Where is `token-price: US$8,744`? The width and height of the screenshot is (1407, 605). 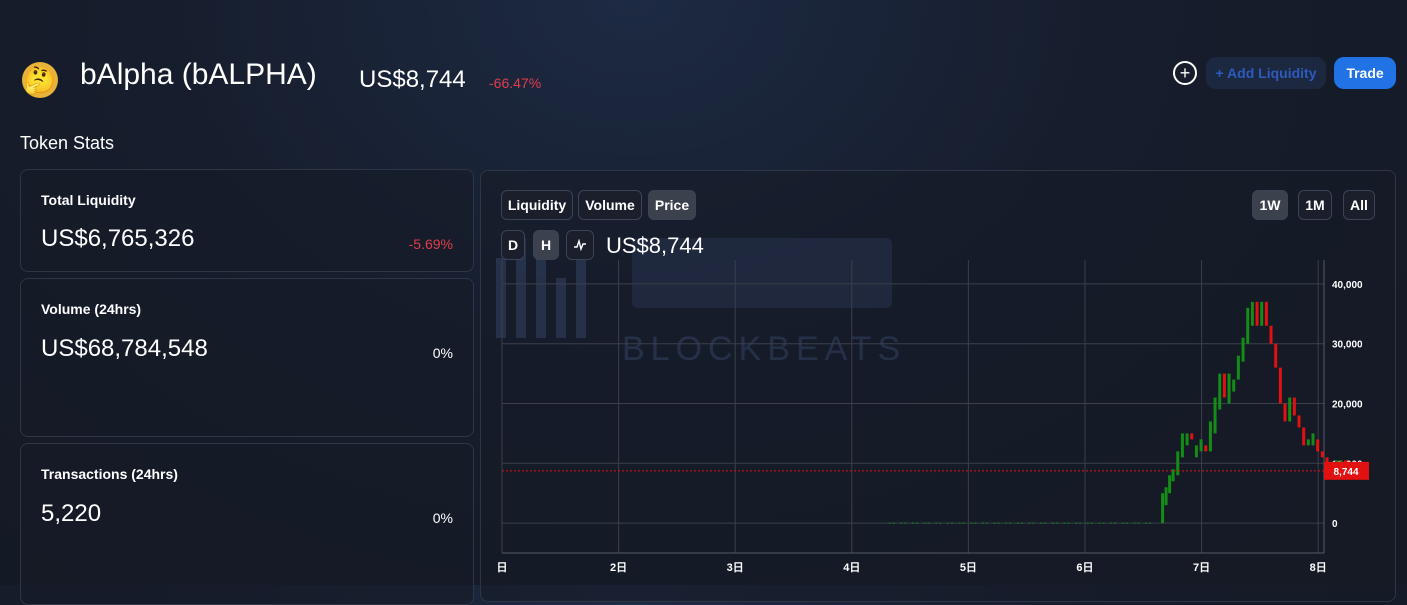 token-price: US$8,744 is located at coordinates (412, 79).